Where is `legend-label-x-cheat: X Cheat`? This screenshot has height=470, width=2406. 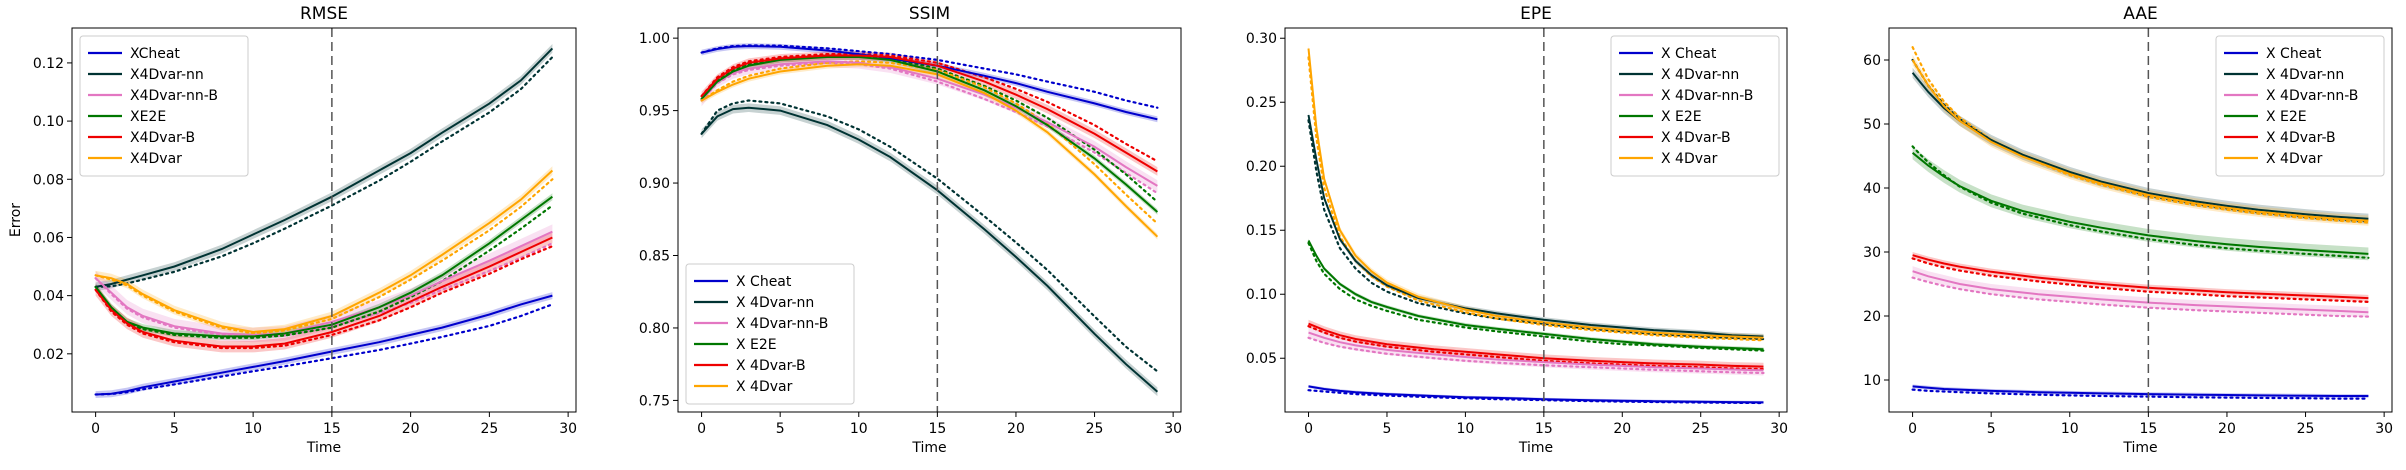 legend-label-x-cheat: X Cheat is located at coordinates (2294, 54).